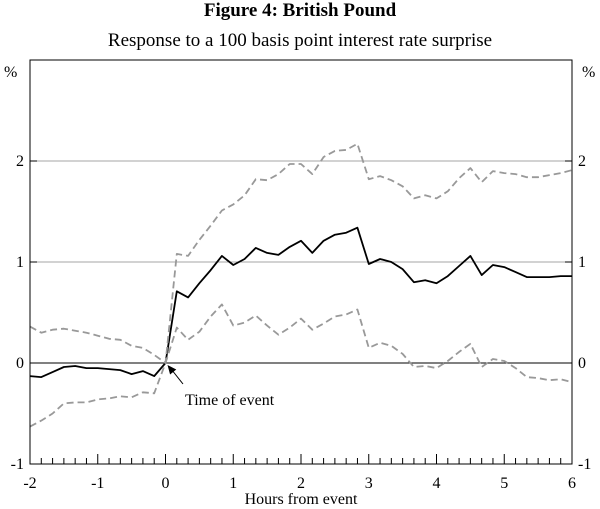 This screenshot has height=509, width=600. What do you see at coordinates (584, 464) in the screenshot?
I see `y-tick-label-right: -1` at bounding box center [584, 464].